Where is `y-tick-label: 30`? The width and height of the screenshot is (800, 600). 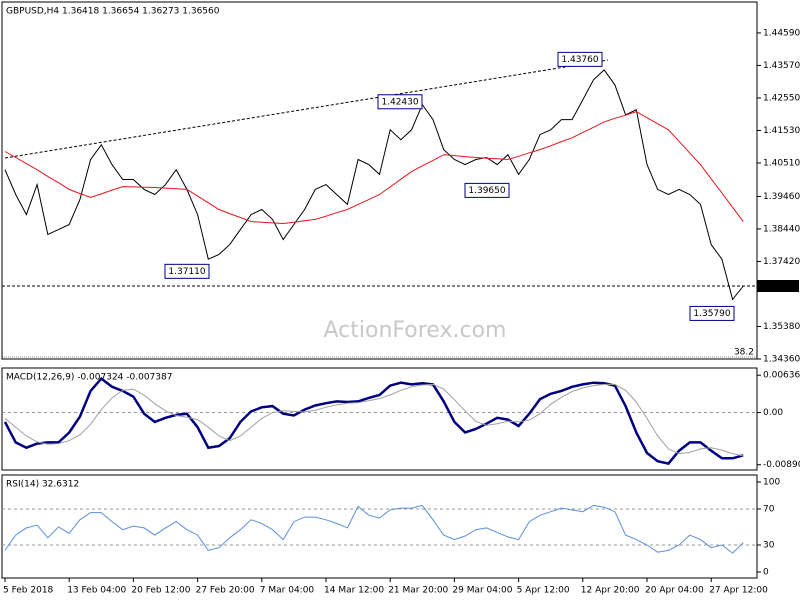 y-tick-label: 30 is located at coordinates (769, 545).